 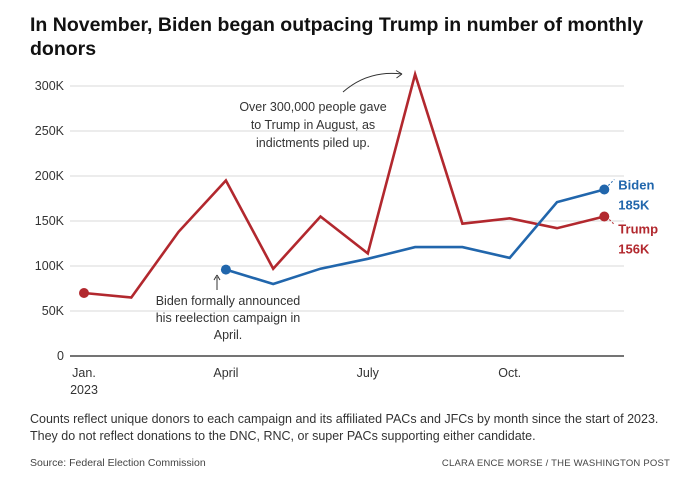 What do you see at coordinates (372, 82) in the screenshot?
I see `annotation-august-arrow` at bounding box center [372, 82].